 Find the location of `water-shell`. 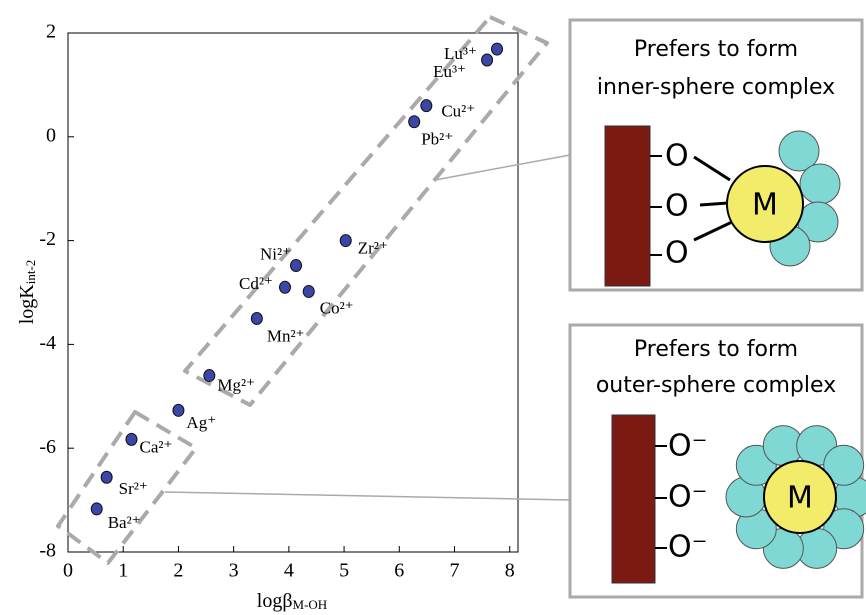

water-shell is located at coordinates (795, 497).